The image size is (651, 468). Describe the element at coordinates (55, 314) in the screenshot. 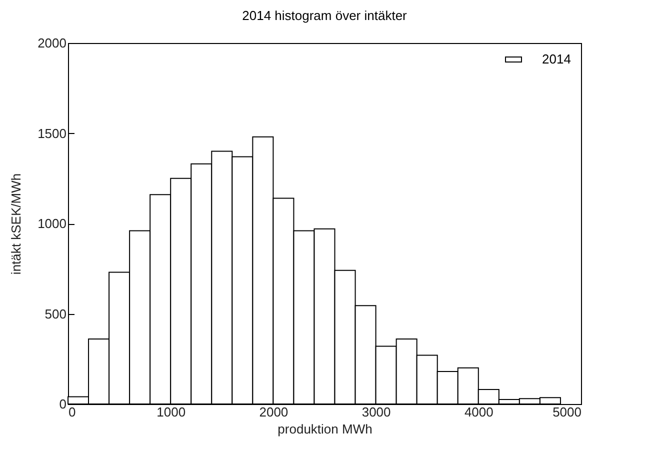

I see `y-tick-label: 500` at that location.